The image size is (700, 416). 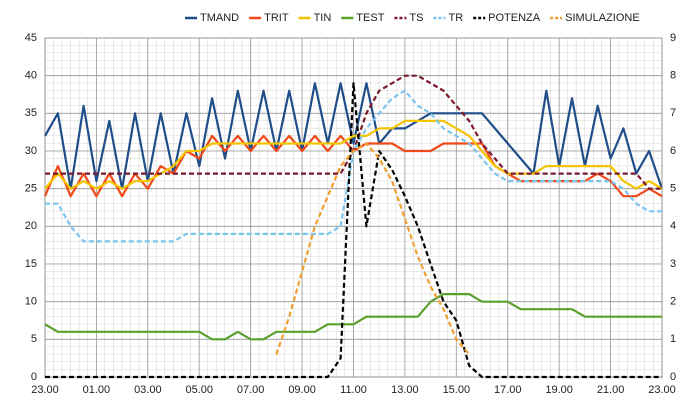 I want to click on legend-label: TIN, so click(x=323, y=18).